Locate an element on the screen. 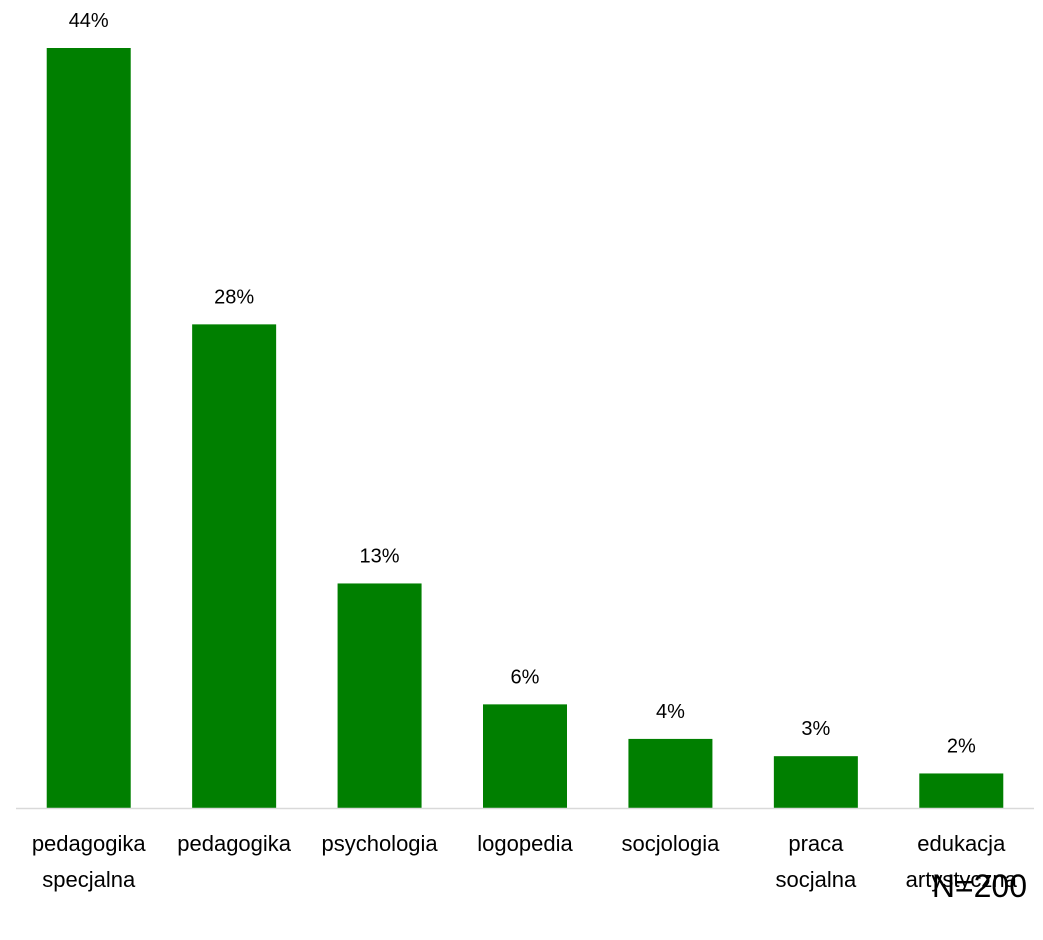  category-label-line: edukacja is located at coordinates (961, 843).